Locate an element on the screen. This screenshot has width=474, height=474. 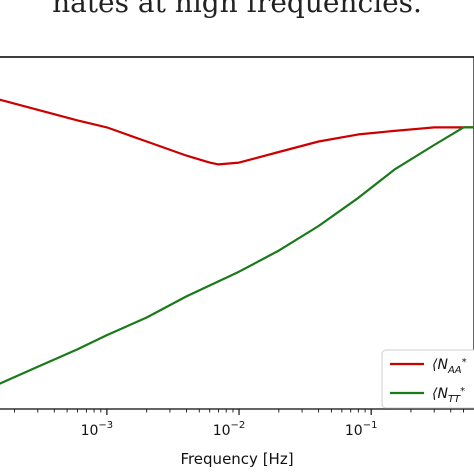
series-line-naa is located at coordinates (237, 132).